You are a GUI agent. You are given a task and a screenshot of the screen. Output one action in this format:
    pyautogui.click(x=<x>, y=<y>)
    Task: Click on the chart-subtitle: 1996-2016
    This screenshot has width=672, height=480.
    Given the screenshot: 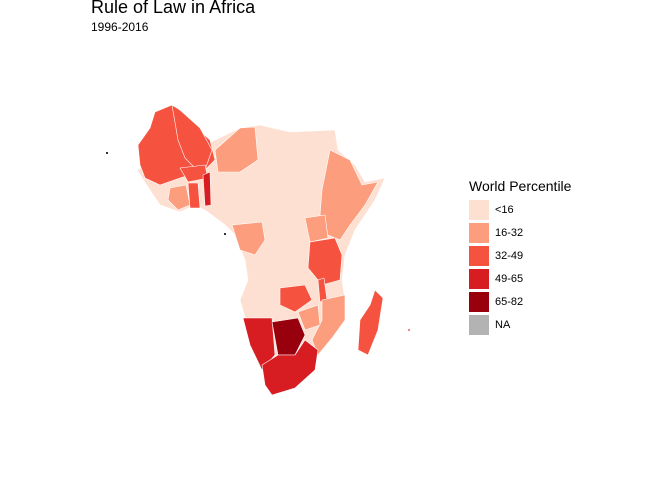 What is the action you would take?
    pyautogui.click(x=120, y=27)
    